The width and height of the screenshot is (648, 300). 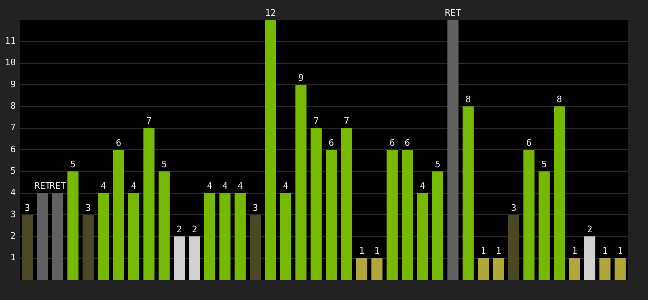 I want to click on y-tick-label: 10, so click(x=10, y=63).